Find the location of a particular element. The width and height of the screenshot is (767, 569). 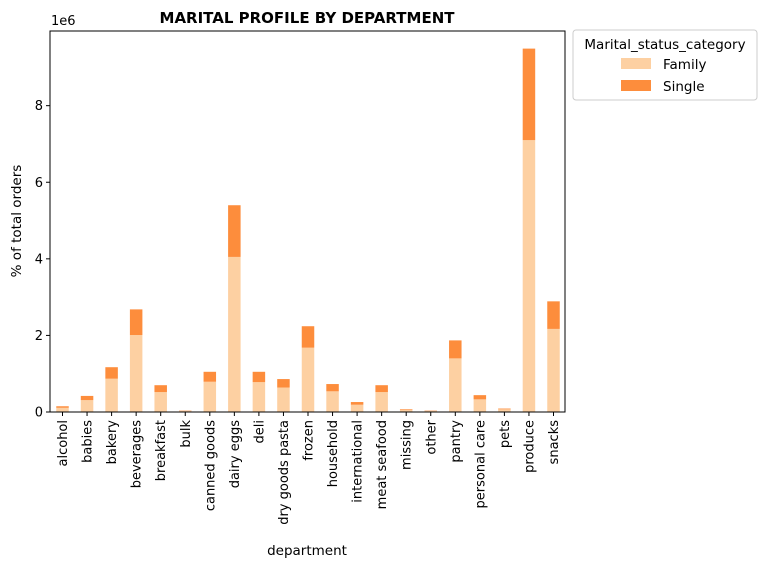

bar-single-deli is located at coordinates (259, 377).